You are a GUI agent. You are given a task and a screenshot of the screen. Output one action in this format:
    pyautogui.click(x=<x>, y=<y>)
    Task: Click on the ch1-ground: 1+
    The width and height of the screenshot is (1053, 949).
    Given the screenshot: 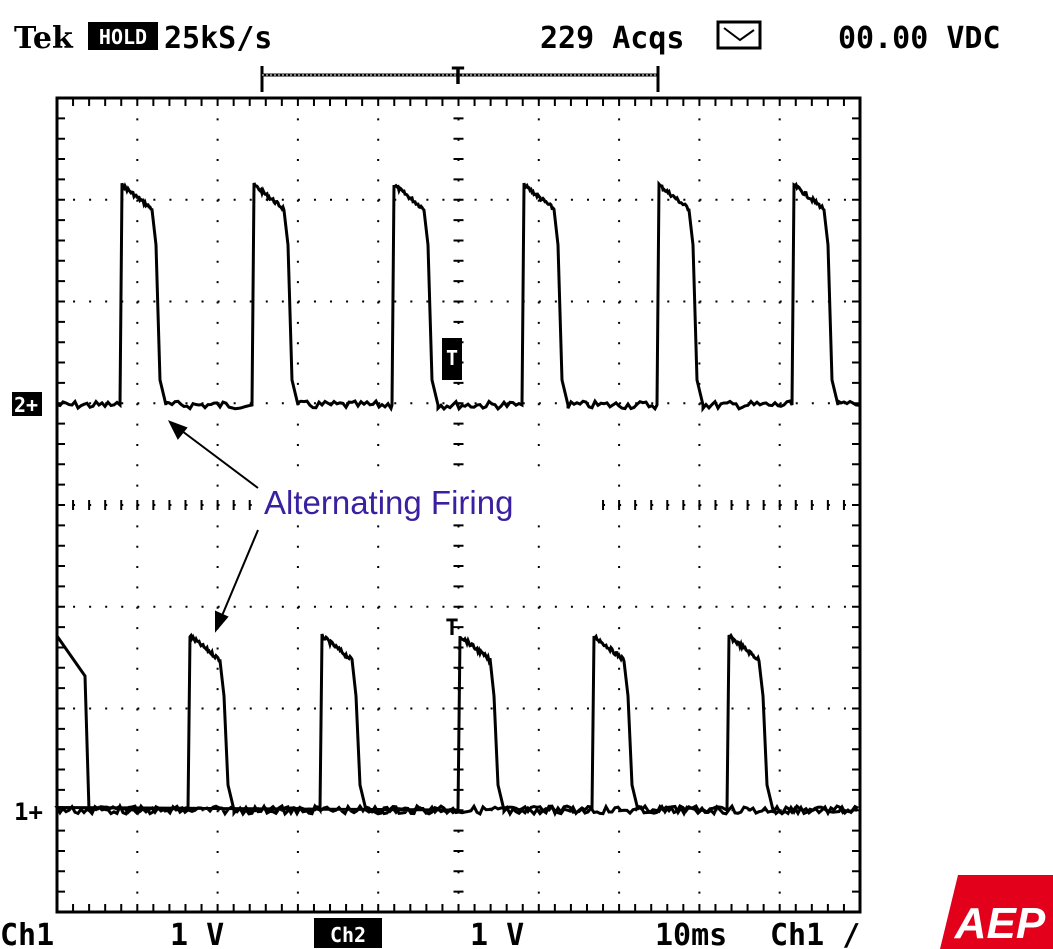 What is the action you would take?
    pyautogui.click(x=28, y=812)
    